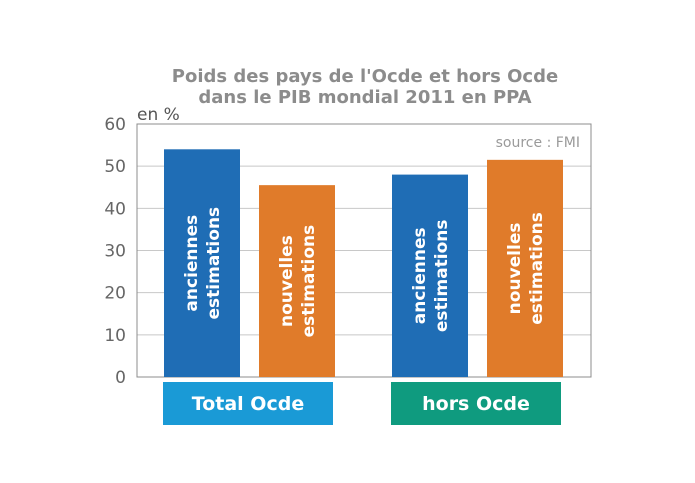 The width and height of the screenshot is (695, 483). I want to click on category-labels: Total Ocde hors Ocde, so click(362, 403).